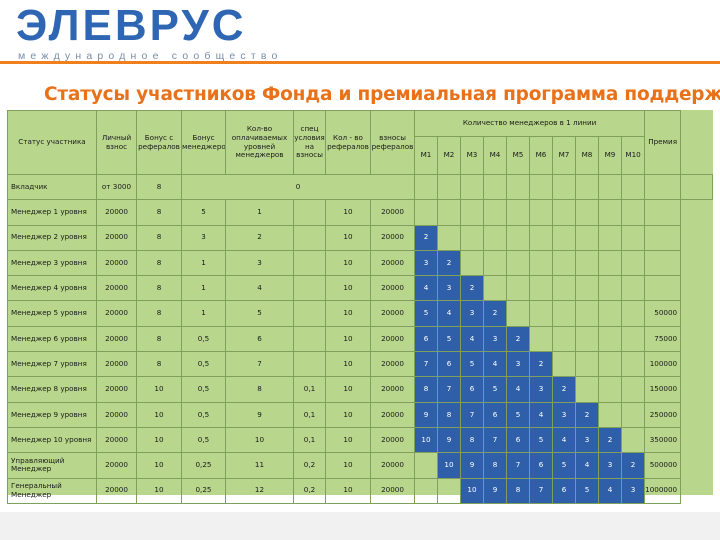 The width and height of the screenshot is (720, 540). What do you see at coordinates (348, 142) in the screenshot?
I see `header-ref-count: Кол - во рефералов` at bounding box center [348, 142].